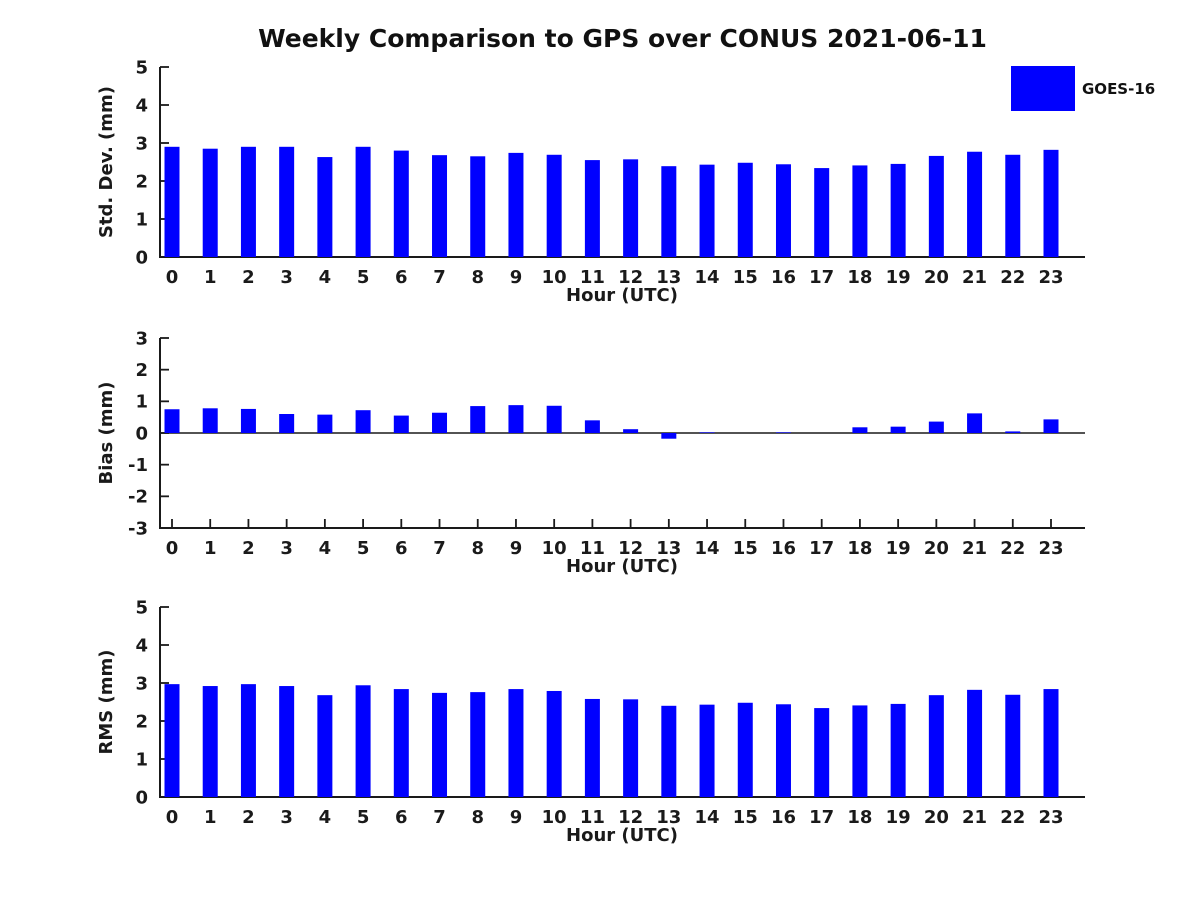  Describe the element at coordinates (141, 433) in the screenshot. I see `y-tick-label: 0` at that location.